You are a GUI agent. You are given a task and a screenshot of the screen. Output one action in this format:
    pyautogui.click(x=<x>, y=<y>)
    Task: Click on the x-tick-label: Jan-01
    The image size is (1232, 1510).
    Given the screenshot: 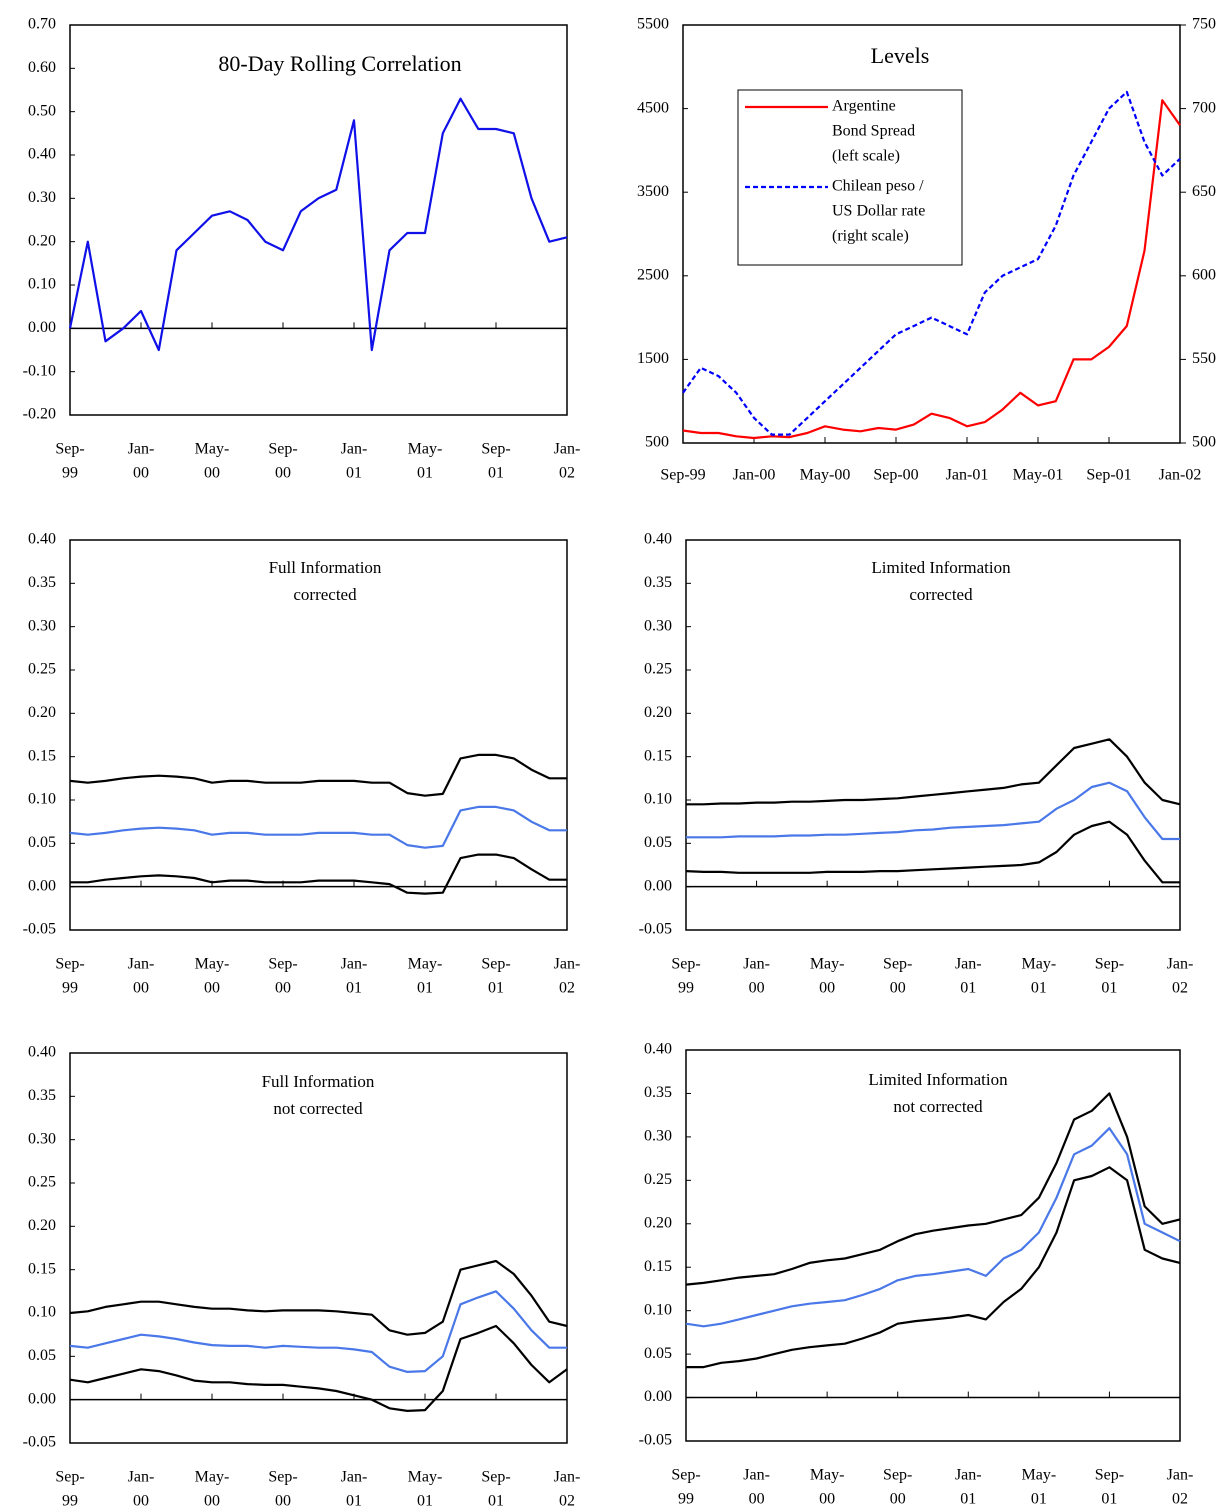 What is the action you would take?
    pyautogui.click(x=967, y=475)
    